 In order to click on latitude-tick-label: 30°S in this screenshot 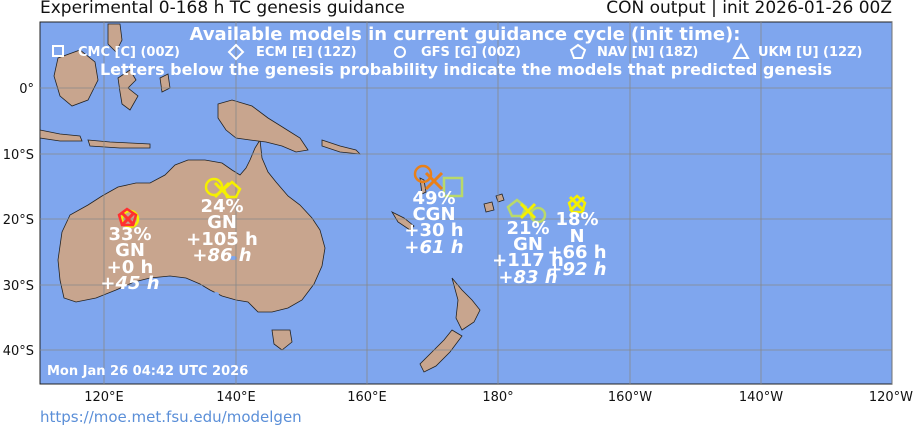, I will do `click(18, 286)`.